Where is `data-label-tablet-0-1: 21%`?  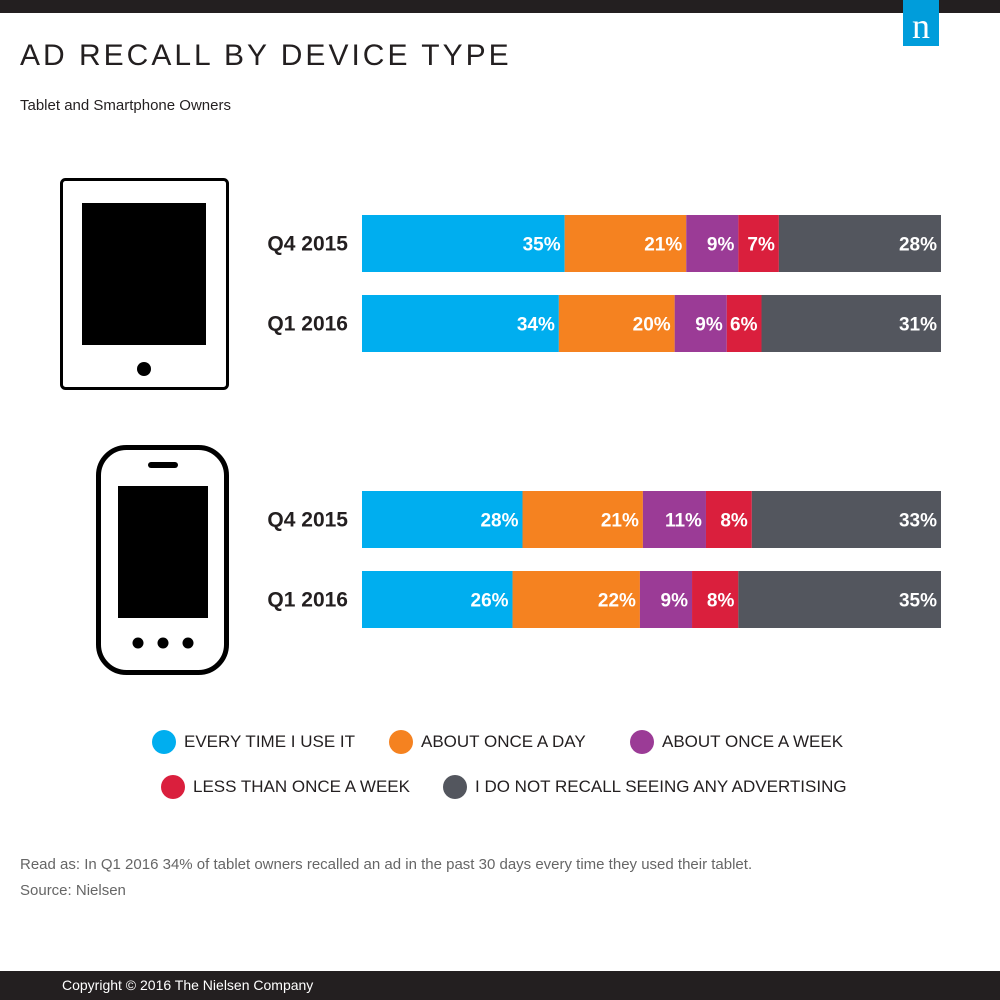
data-label-tablet-0-1: 21% is located at coordinates (663, 245).